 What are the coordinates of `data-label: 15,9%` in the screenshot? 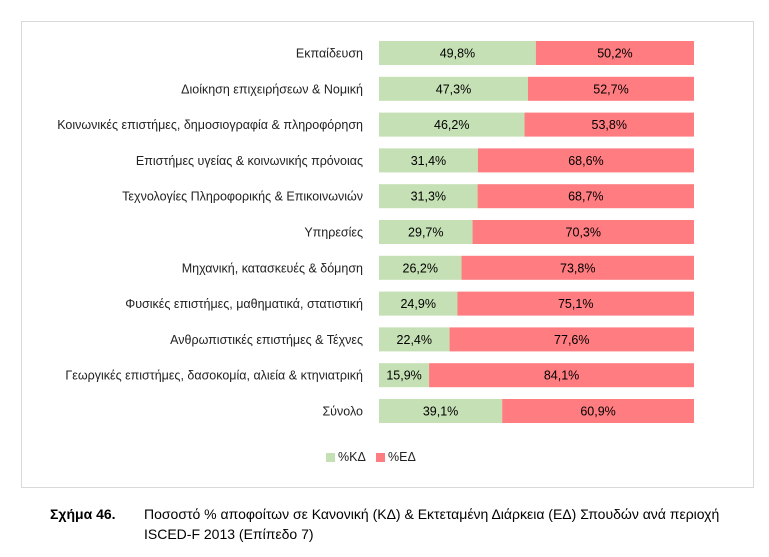 It's located at (403, 376).